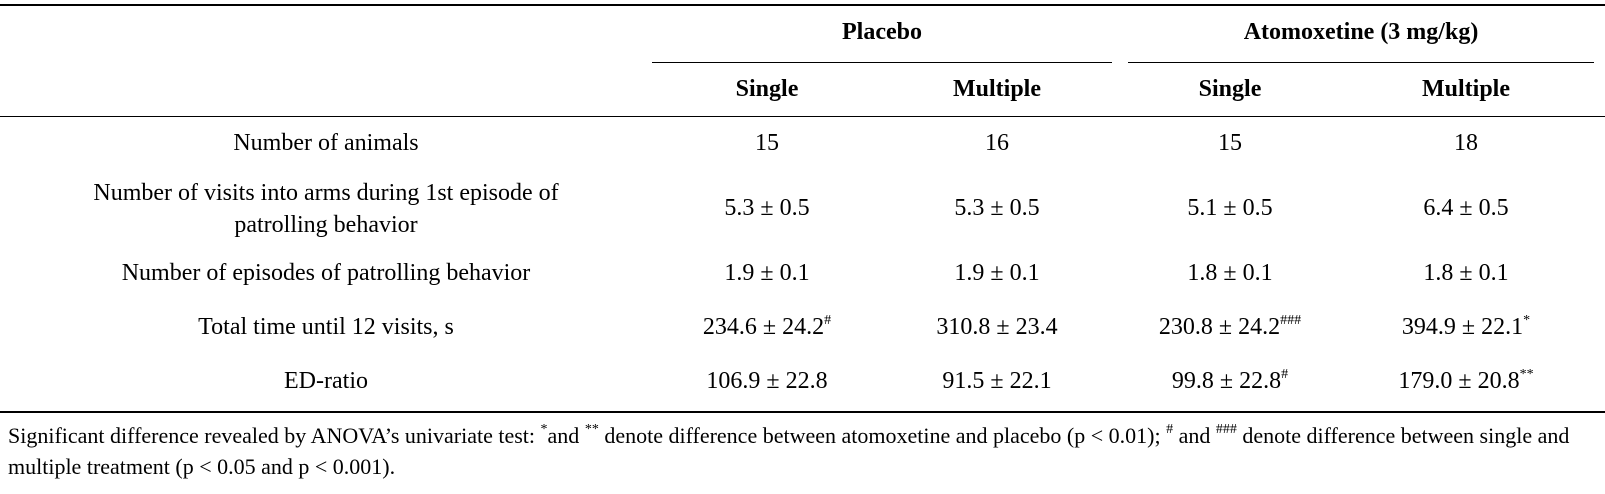  Describe the element at coordinates (1466, 143) in the screenshot. I see `table-cell: 18` at that location.